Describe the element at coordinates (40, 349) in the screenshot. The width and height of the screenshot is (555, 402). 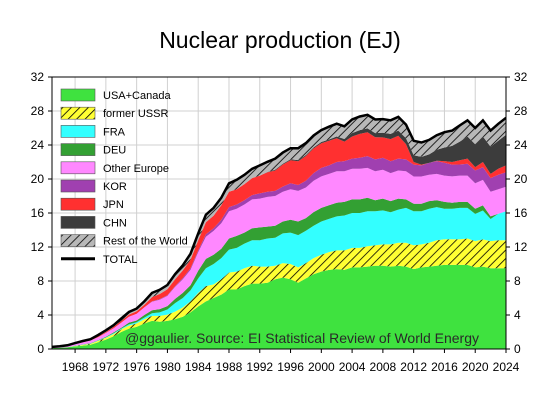
I see `y-tick-label-left: 0` at that location.